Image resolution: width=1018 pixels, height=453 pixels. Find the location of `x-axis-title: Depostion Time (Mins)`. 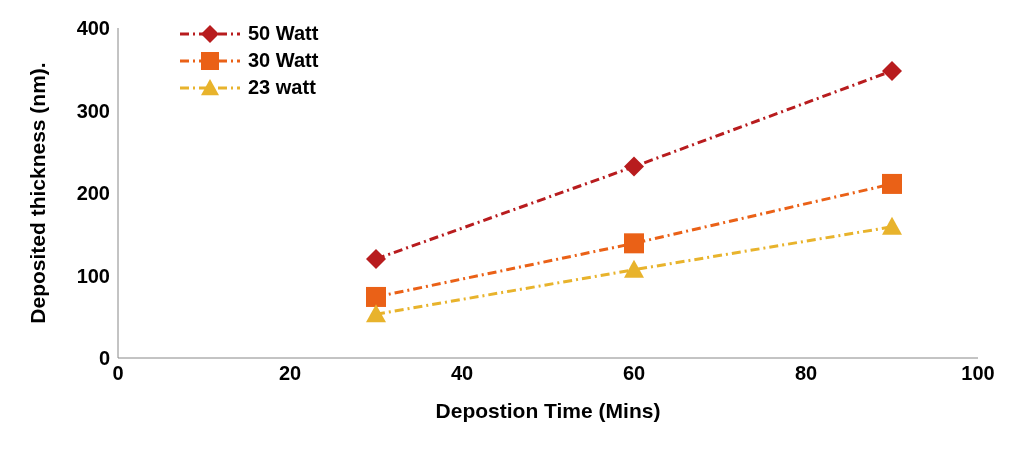

x-axis-title: Depostion Time (Mins) is located at coordinates (548, 410).